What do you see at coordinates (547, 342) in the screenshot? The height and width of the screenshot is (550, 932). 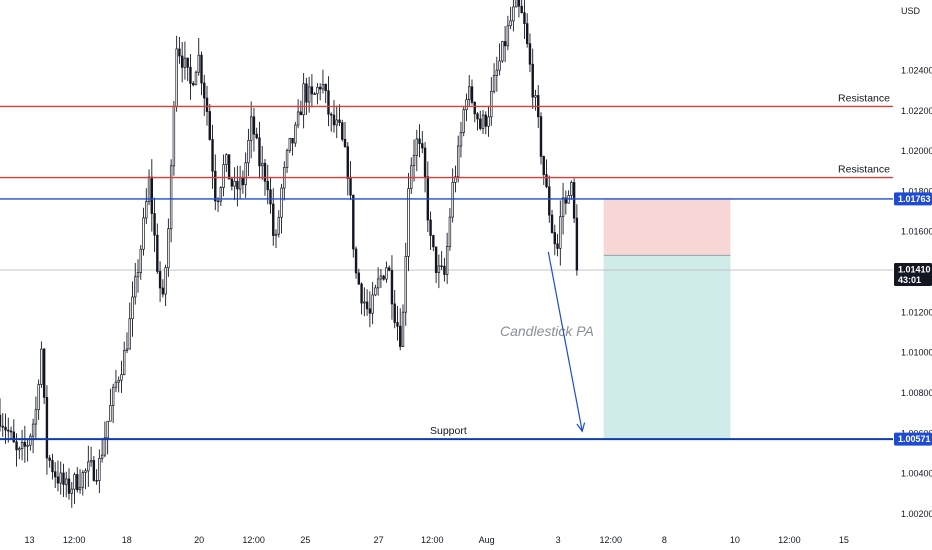 I see `annotations: Candlestick PA` at bounding box center [547, 342].